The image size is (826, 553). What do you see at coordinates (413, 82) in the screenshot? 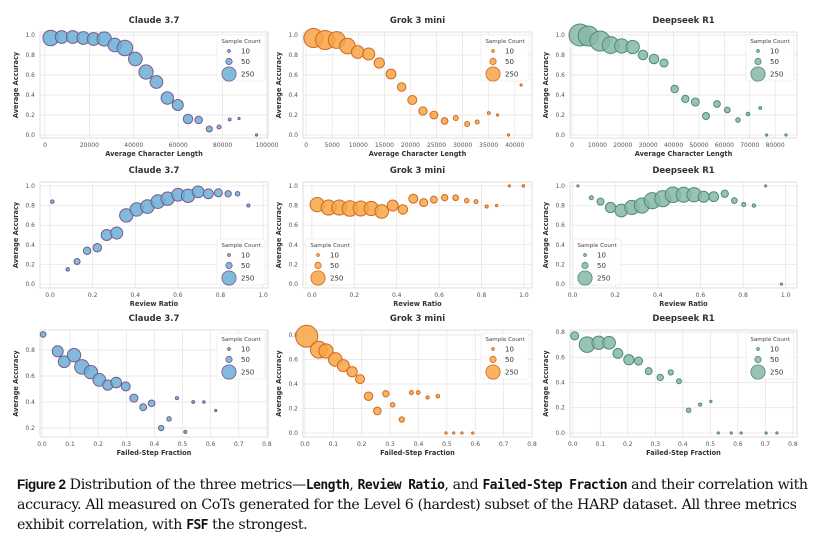
I see `data-points` at bounding box center [413, 82].